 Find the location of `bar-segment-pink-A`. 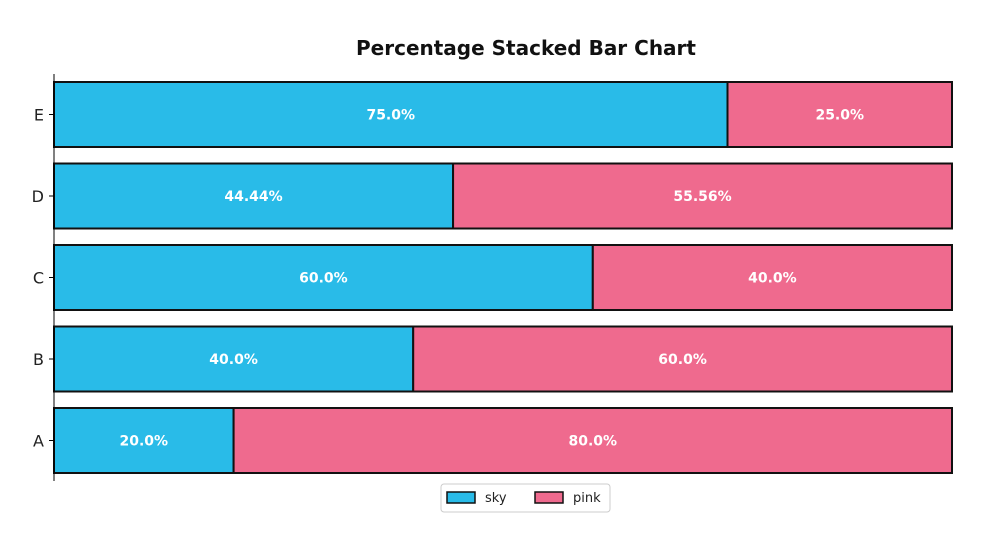

bar-segment-pink-A is located at coordinates (593, 440).